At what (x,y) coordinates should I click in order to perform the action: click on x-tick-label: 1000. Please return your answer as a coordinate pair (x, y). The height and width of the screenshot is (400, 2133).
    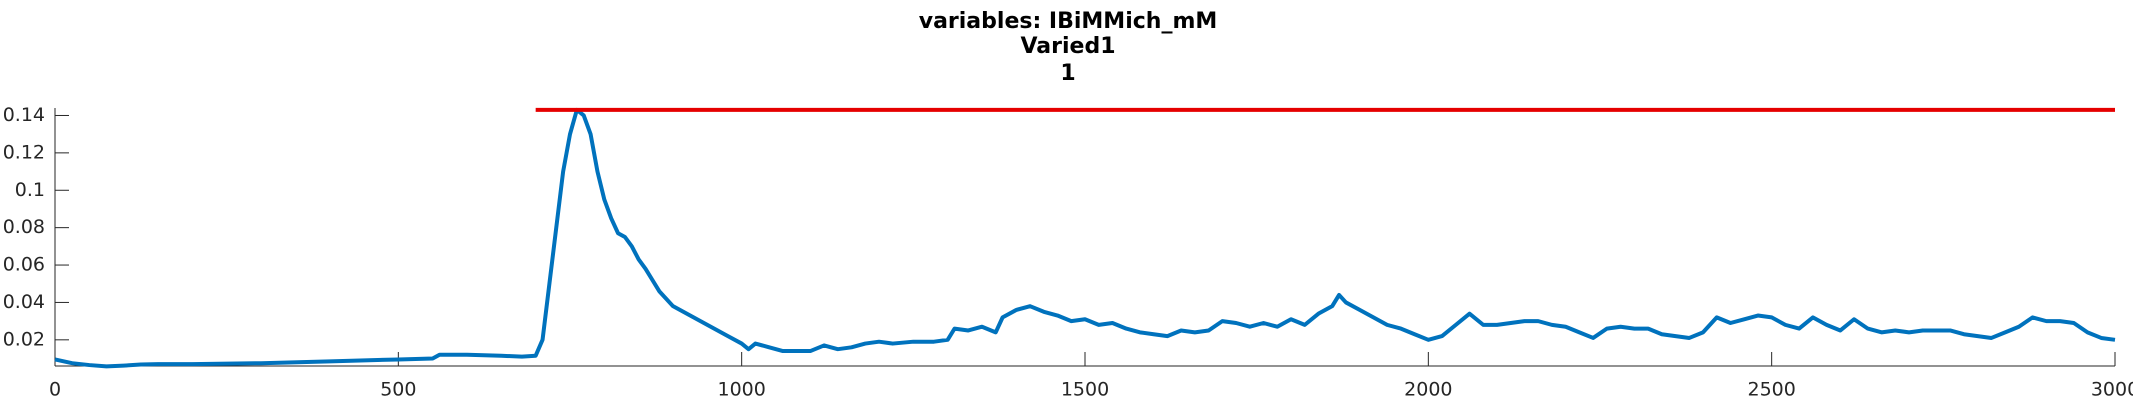
    Looking at the image, I should click on (741, 389).